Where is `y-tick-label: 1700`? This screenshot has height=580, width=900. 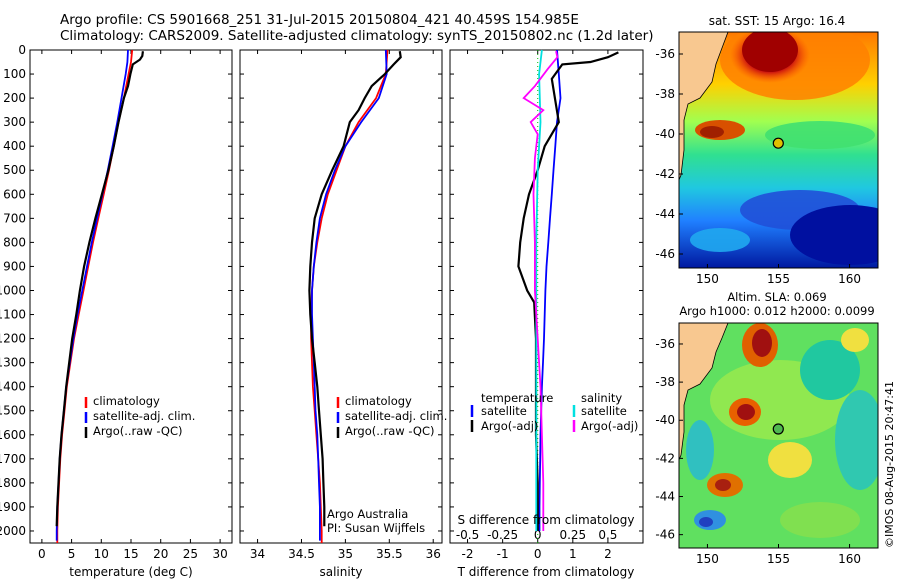 y-tick-label: 1700 is located at coordinates (13, 459).